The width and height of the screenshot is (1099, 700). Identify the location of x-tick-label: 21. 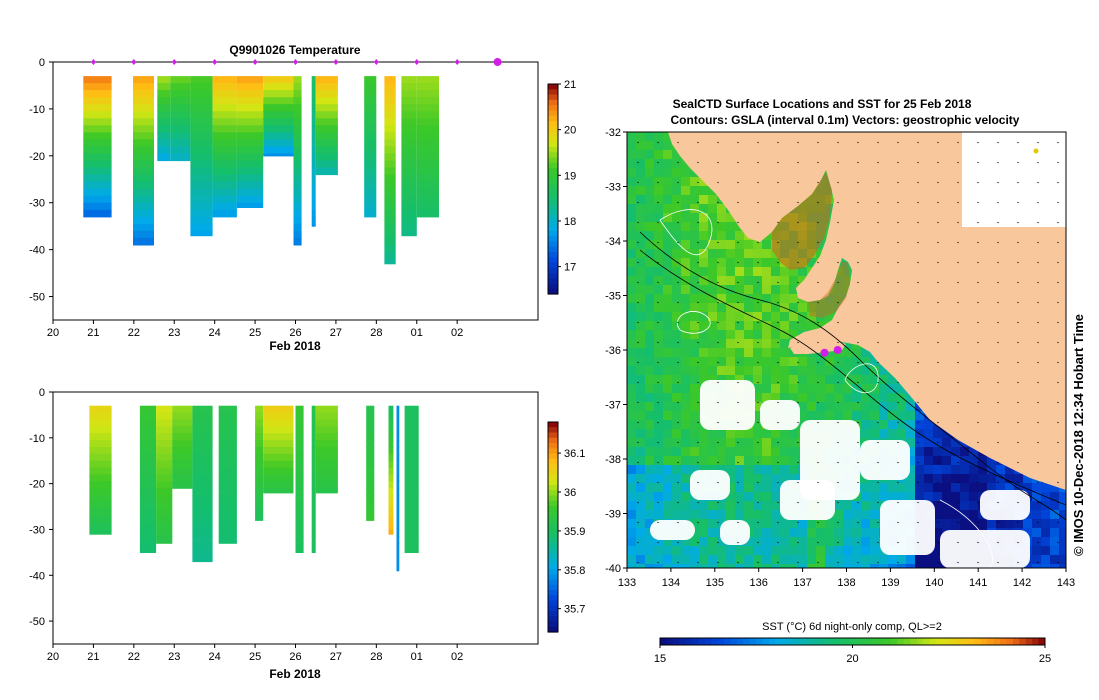
(93, 333).